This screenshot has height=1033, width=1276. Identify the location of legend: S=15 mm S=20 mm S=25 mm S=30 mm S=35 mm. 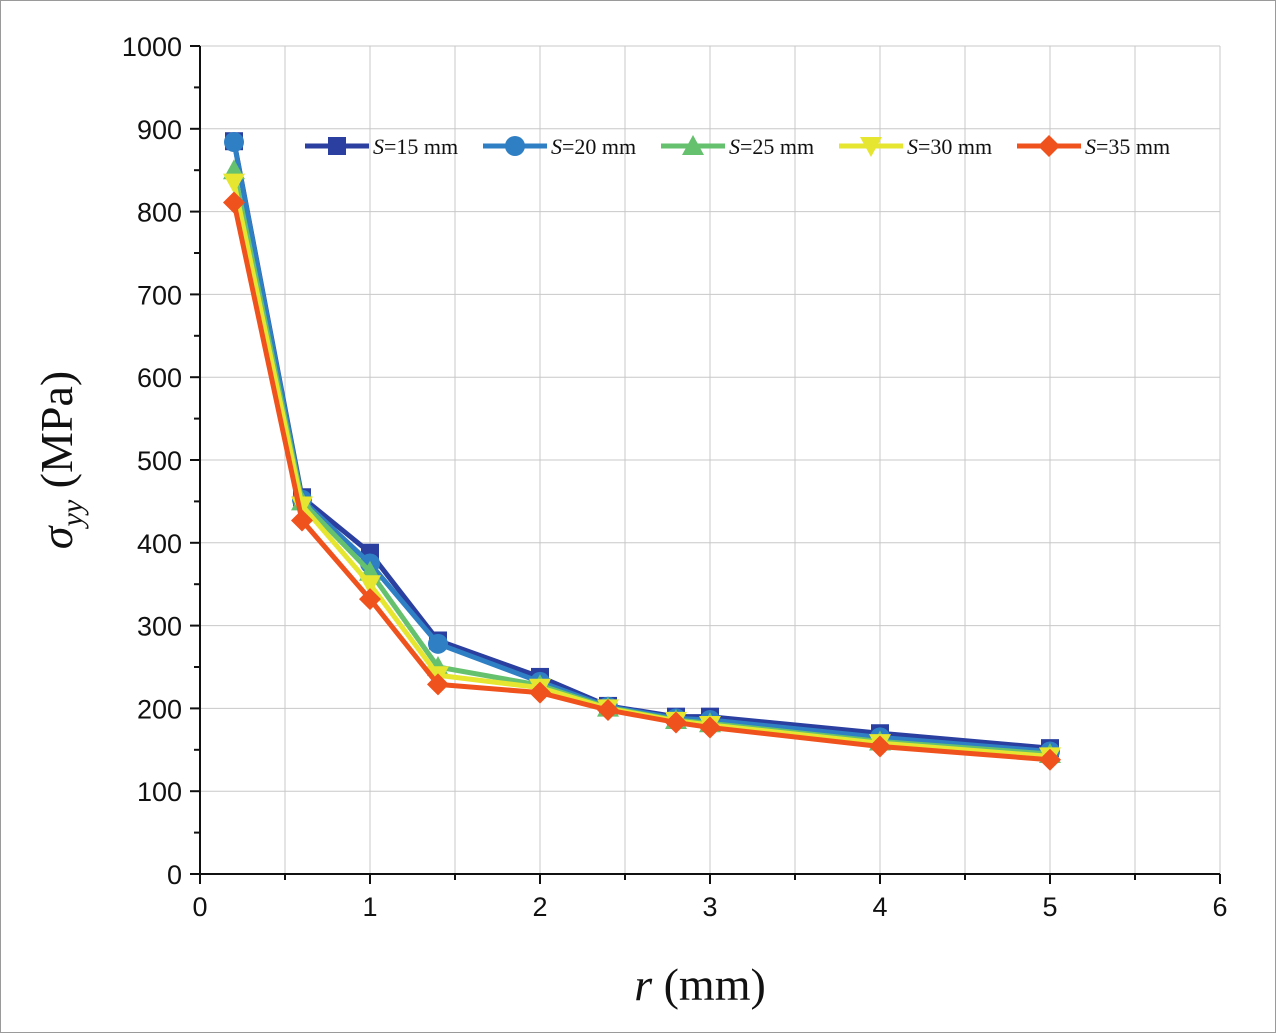
(737, 146).